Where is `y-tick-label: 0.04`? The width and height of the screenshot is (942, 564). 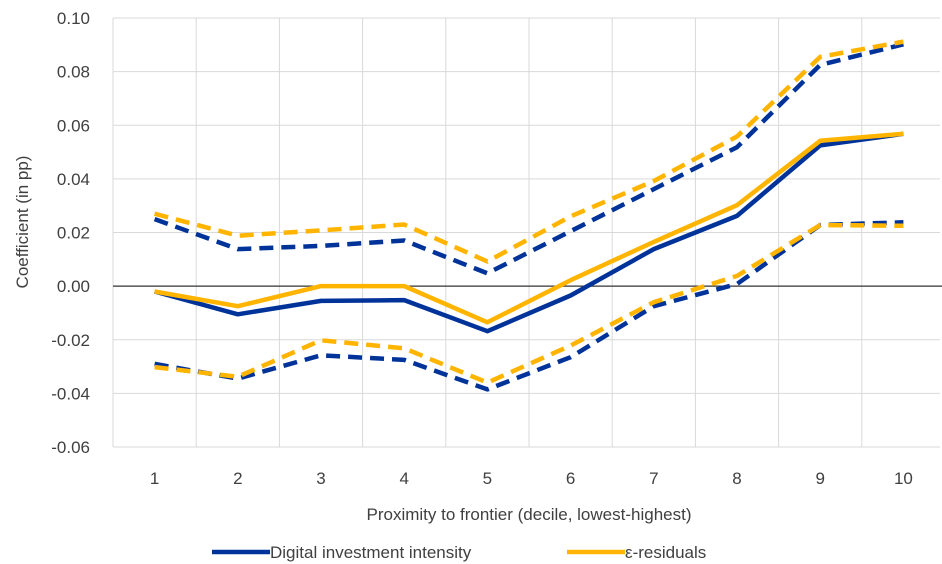
y-tick-label: 0.04 is located at coordinates (73, 179).